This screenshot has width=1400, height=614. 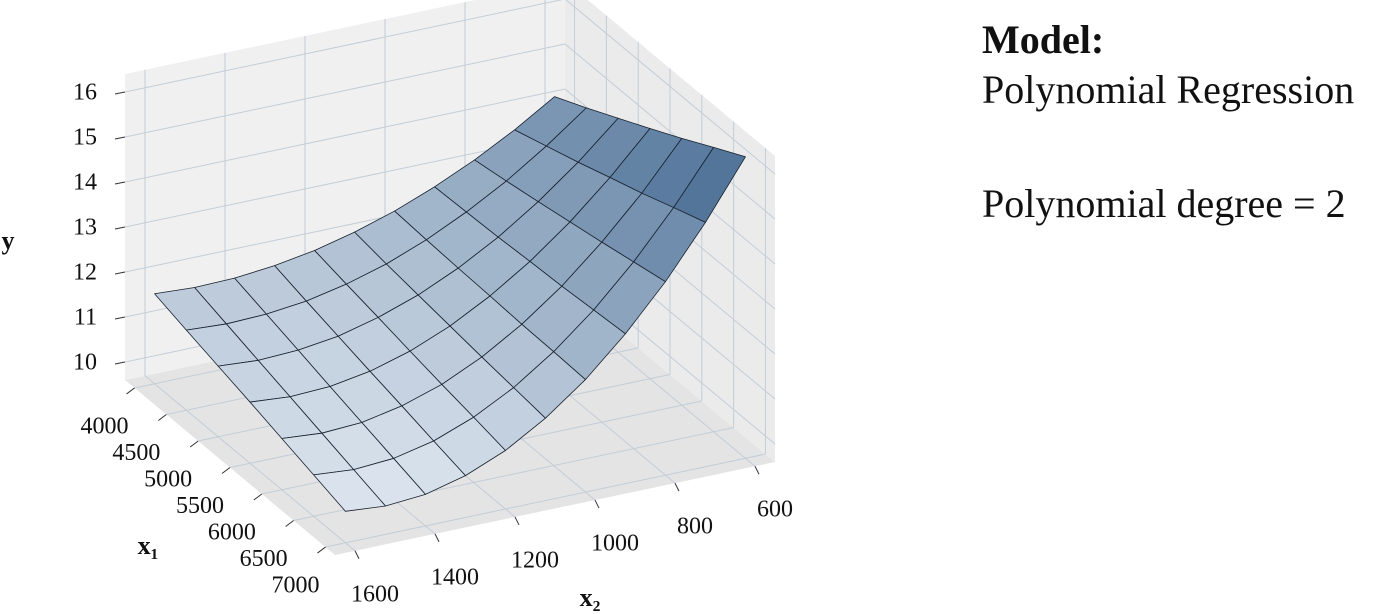 I want to click on info-degree: Polynomial degree = 2, so click(x=1164, y=203).